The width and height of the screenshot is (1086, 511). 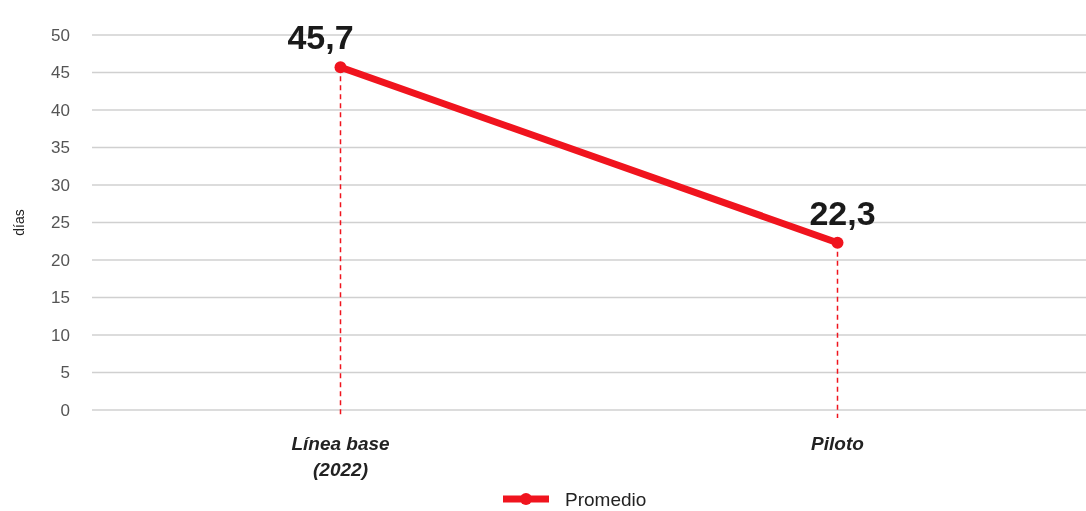 What do you see at coordinates (341, 456) in the screenshot?
I see `x-tick-label: Línea base (2022)` at bounding box center [341, 456].